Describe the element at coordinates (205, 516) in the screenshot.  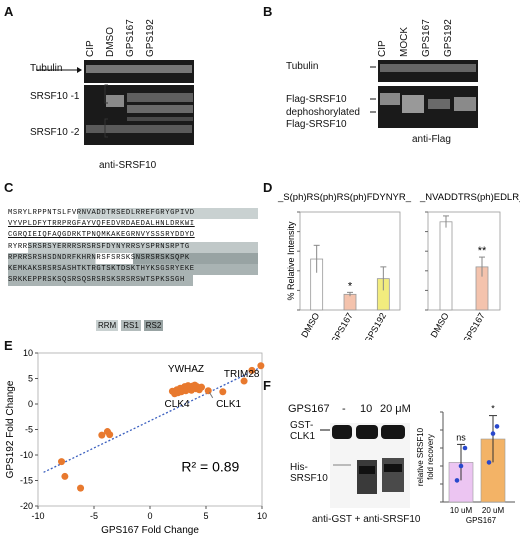
I see `x-tick-label: 5` at that location.